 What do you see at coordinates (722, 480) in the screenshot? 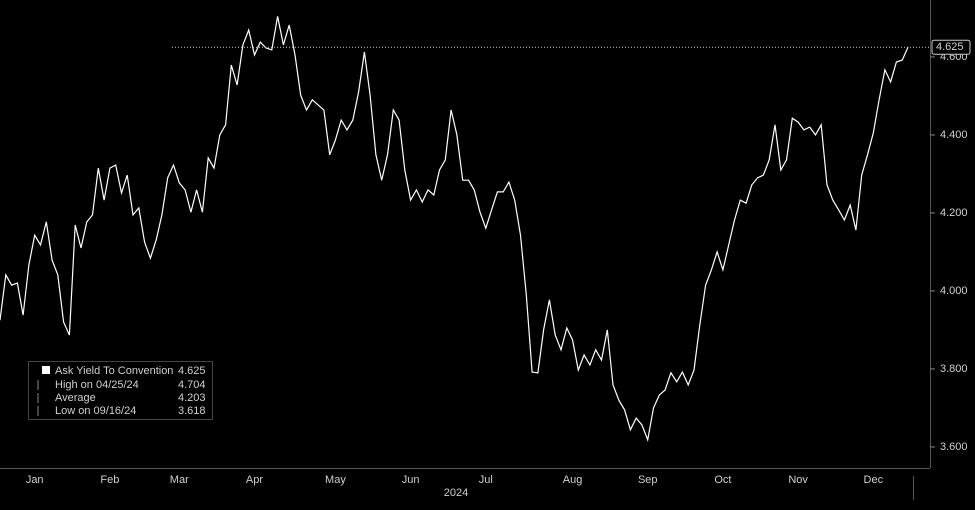
I see `x-tick-label: Oct` at bounding box center [722, 480].